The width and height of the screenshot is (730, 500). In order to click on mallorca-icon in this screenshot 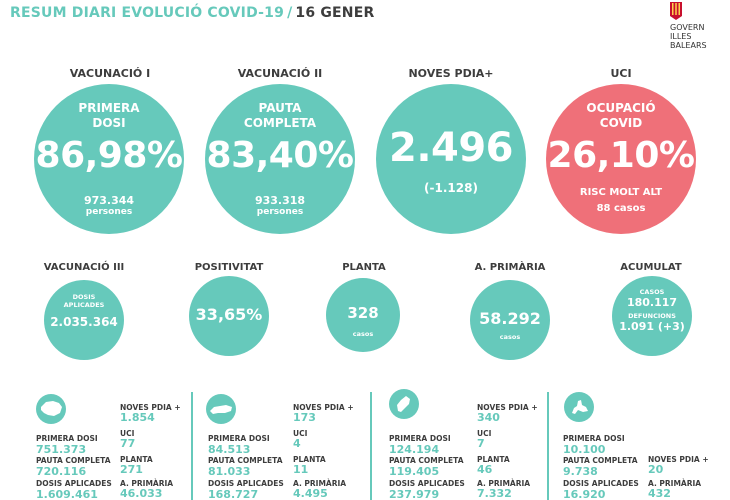, I will do `click(51, 409)`.